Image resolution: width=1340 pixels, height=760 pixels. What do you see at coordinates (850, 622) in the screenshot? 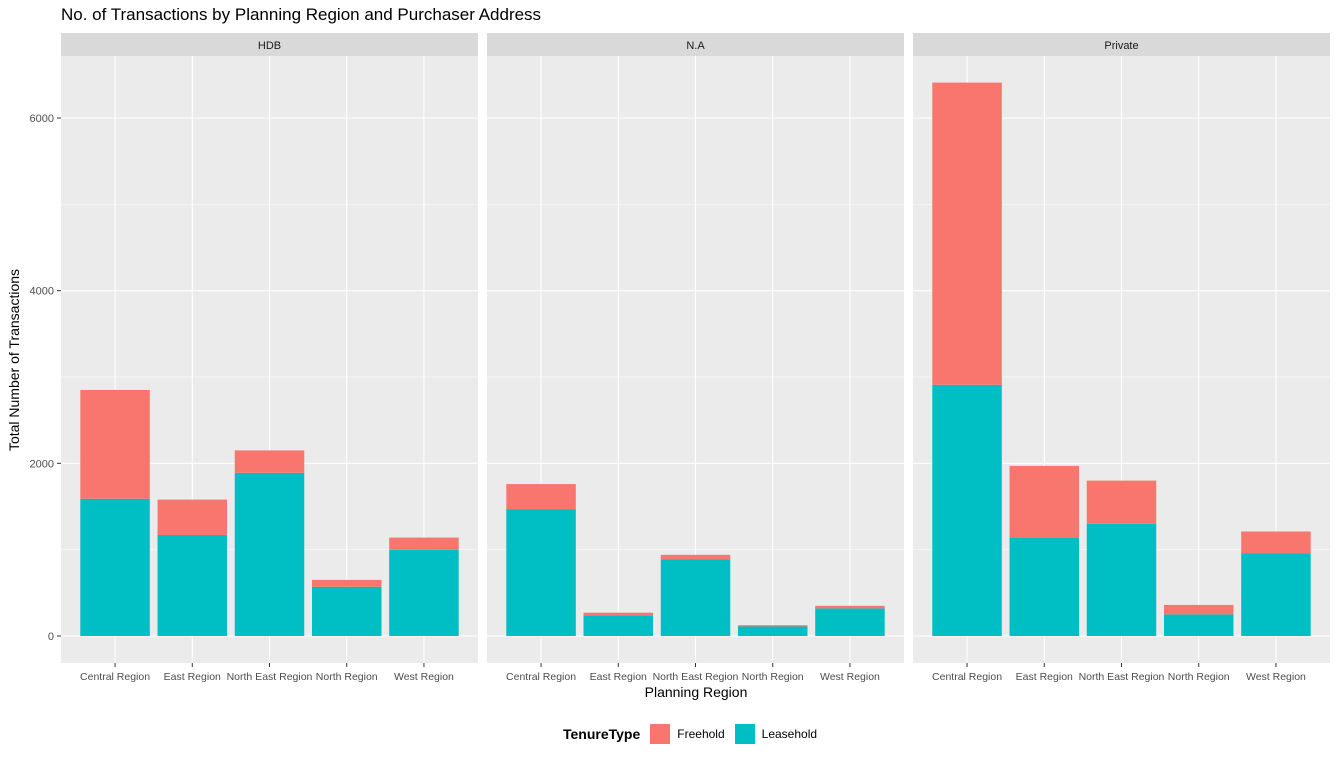
I see `bar-n-a-west-region-leasehold` at bounding box center [850, 622].